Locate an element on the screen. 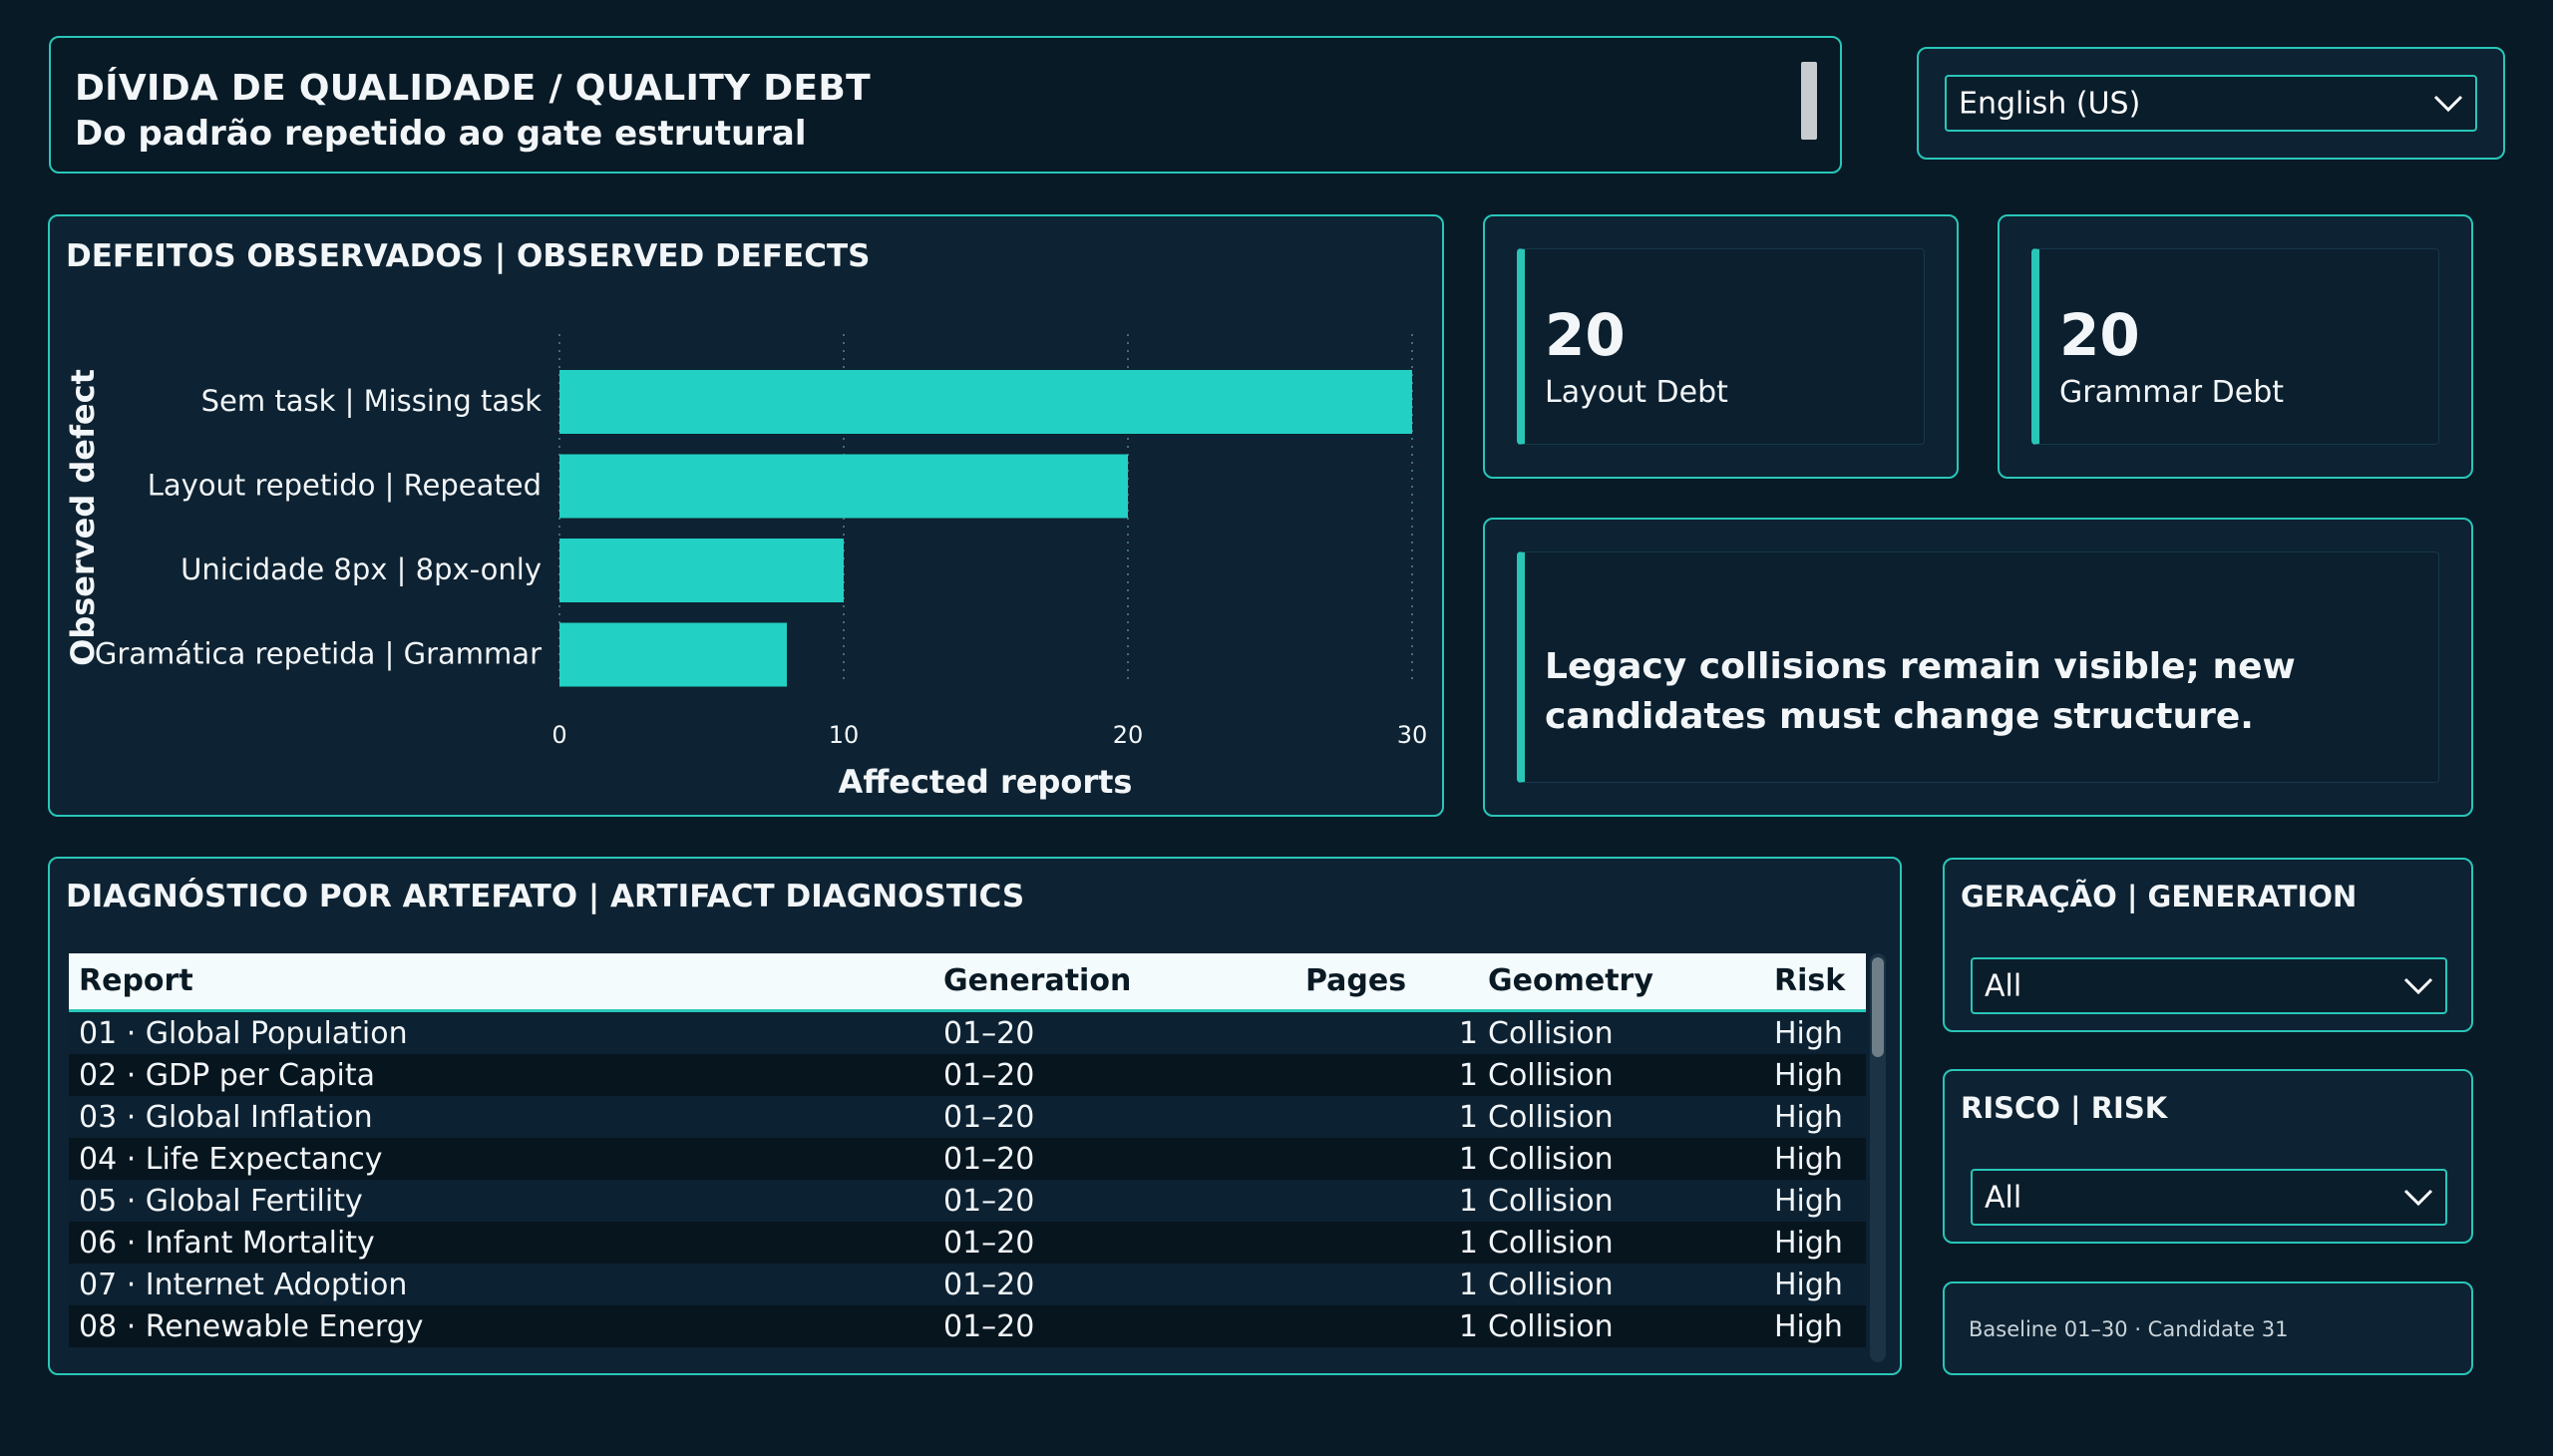  column-header-risk: Risk is located at coordinates (1810, 980).